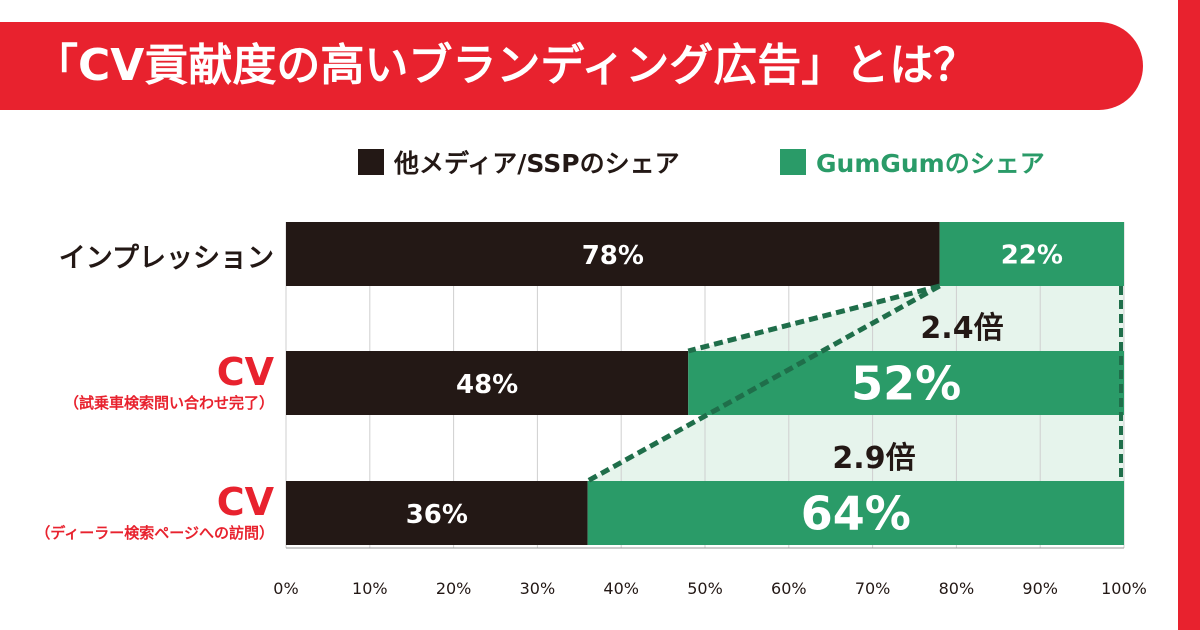 The image size is (1200, 630). What do you see at coordinates (506, 65) in the screenshot?
I see `chart-title: 「CV貢献度の高いブランディング広告」とは？` at bounding box center [506, 65].